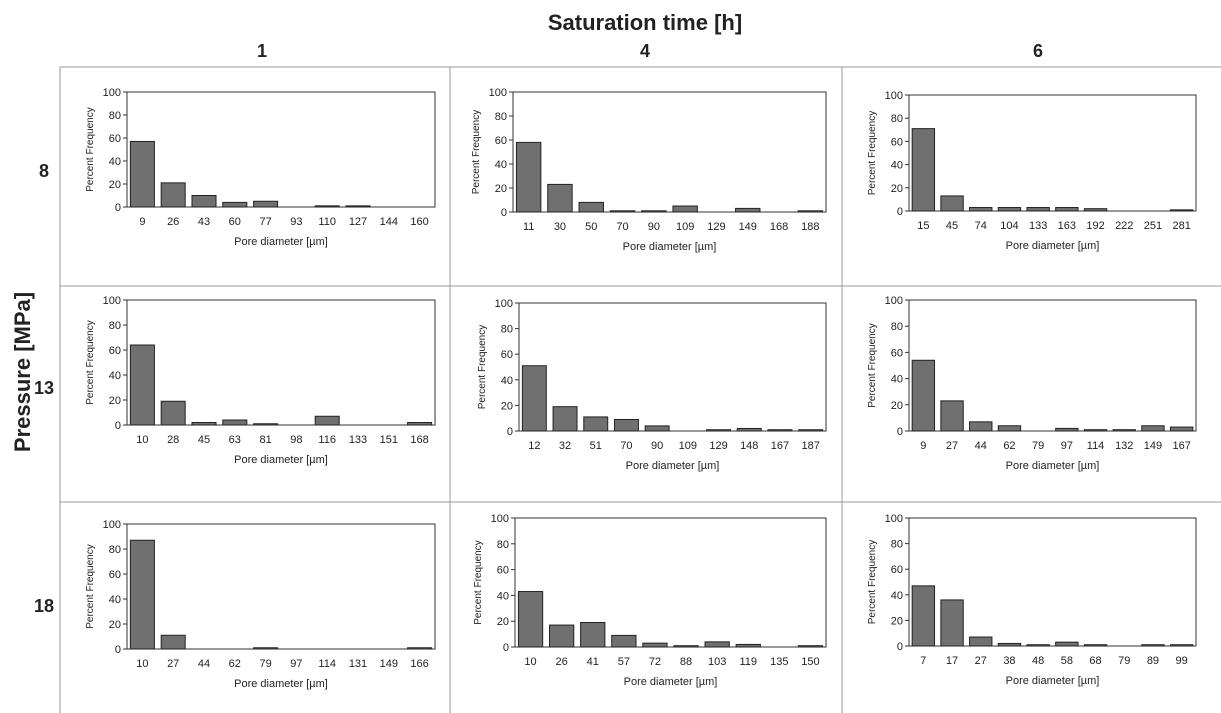 The height and width of the screenshot is (713, 1221). What do you see at coordinates (1181, 226) in the screenshot?
I see `x-tick-label: 281` at bounding box center [1181, 226].